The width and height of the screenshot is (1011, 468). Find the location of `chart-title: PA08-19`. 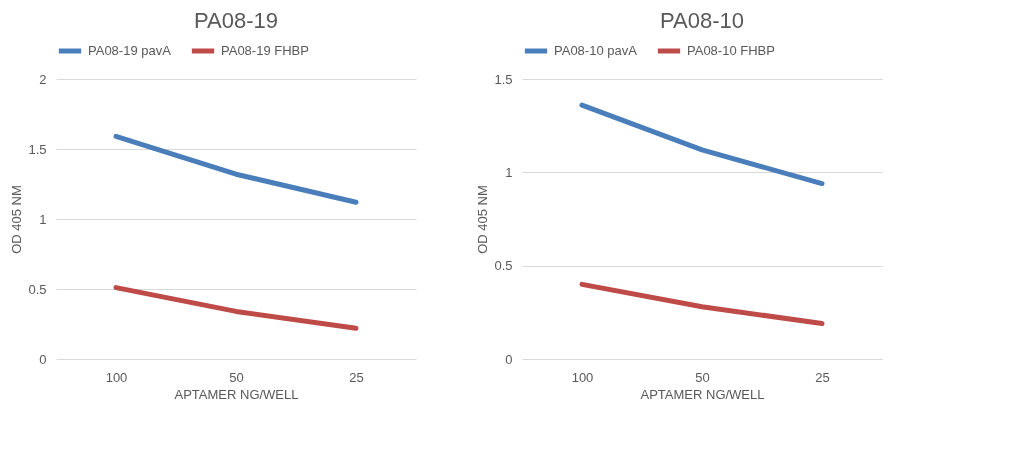

chart-title: PA08-19 is located at coordinates (236, 20).